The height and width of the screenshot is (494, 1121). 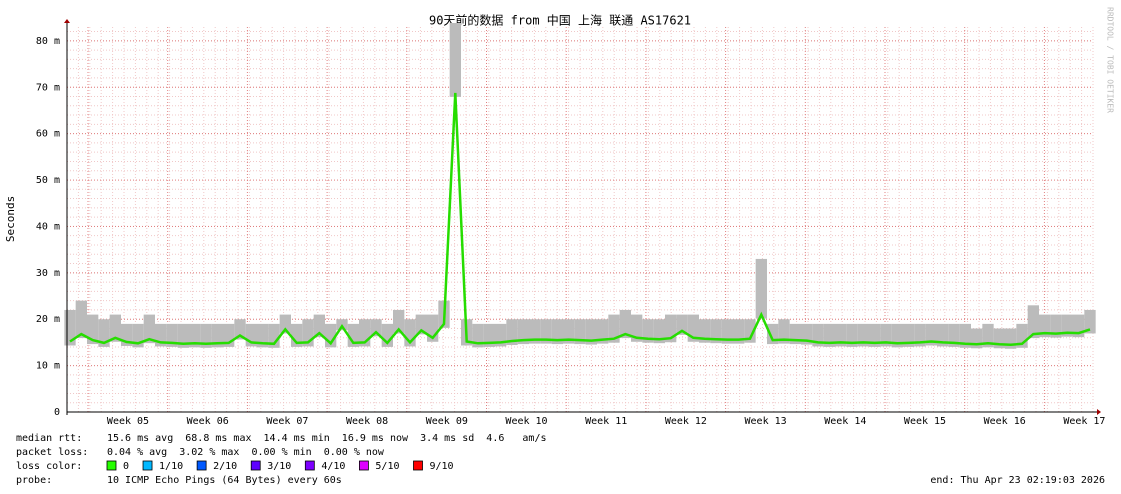 I want to click on watermark: RRDTOOL / TOBI OETIKER, so click(x=1110, y=60).